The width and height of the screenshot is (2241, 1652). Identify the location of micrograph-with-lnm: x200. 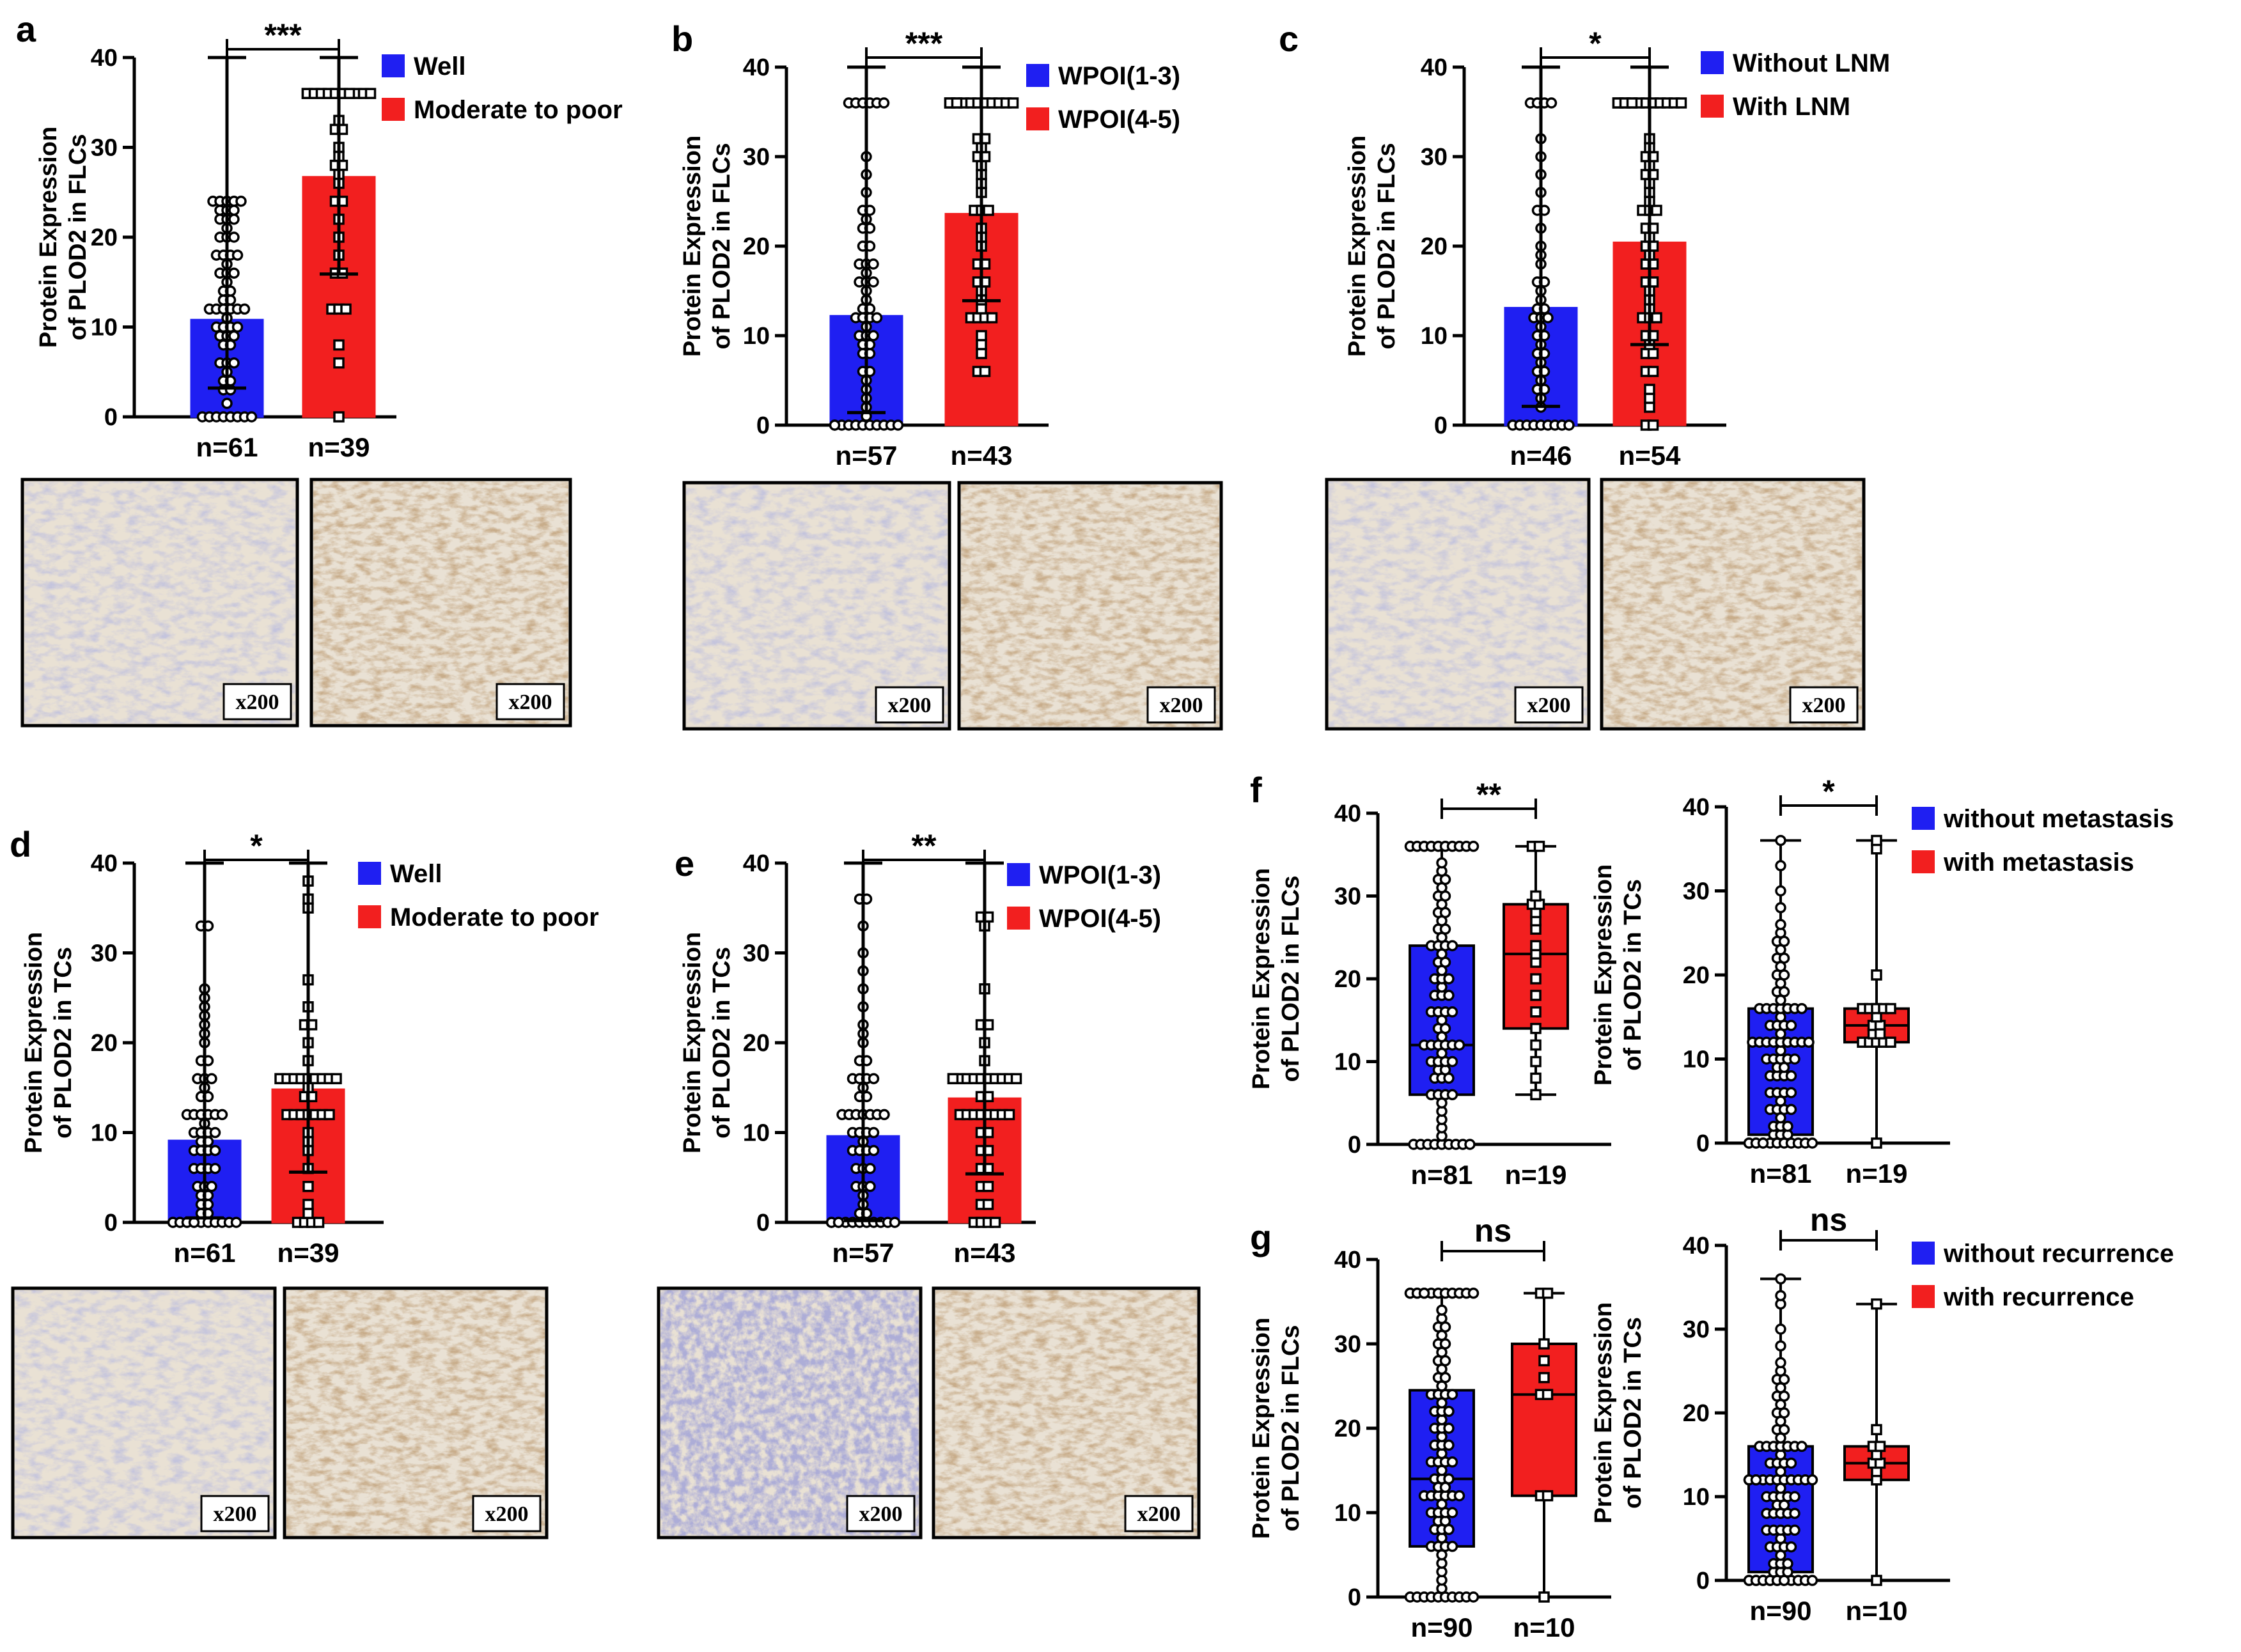
(1733, 604).